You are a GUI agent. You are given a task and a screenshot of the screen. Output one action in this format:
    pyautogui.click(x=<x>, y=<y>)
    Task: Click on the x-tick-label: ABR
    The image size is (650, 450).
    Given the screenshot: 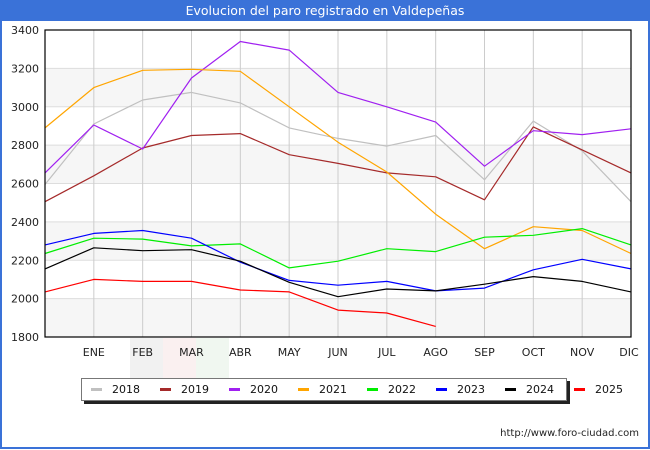 What is the action you would take?
    pyautogui.click(x=240, y=352)
    